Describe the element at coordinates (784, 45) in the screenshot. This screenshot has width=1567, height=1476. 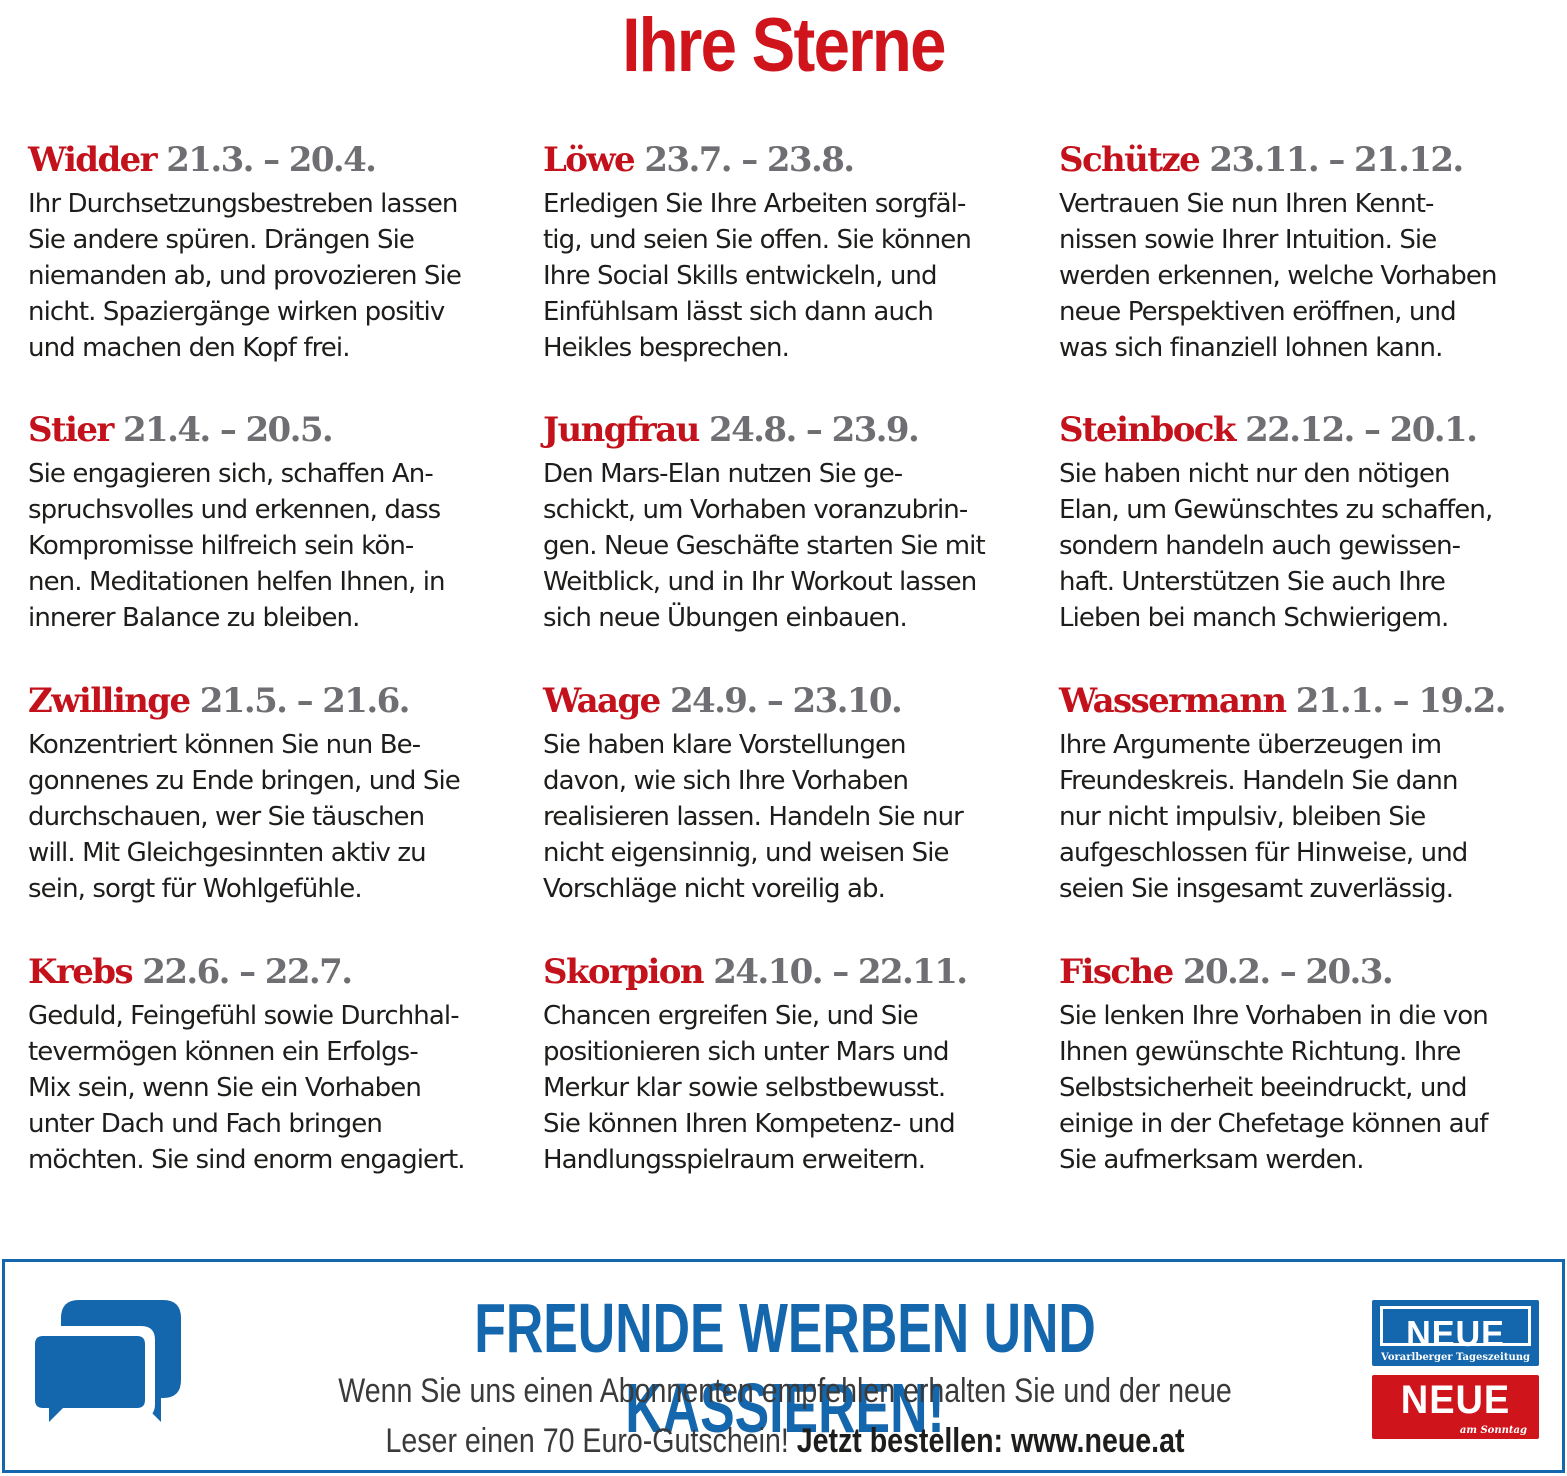
I see `page-title: Ihre Sterne` at that location.